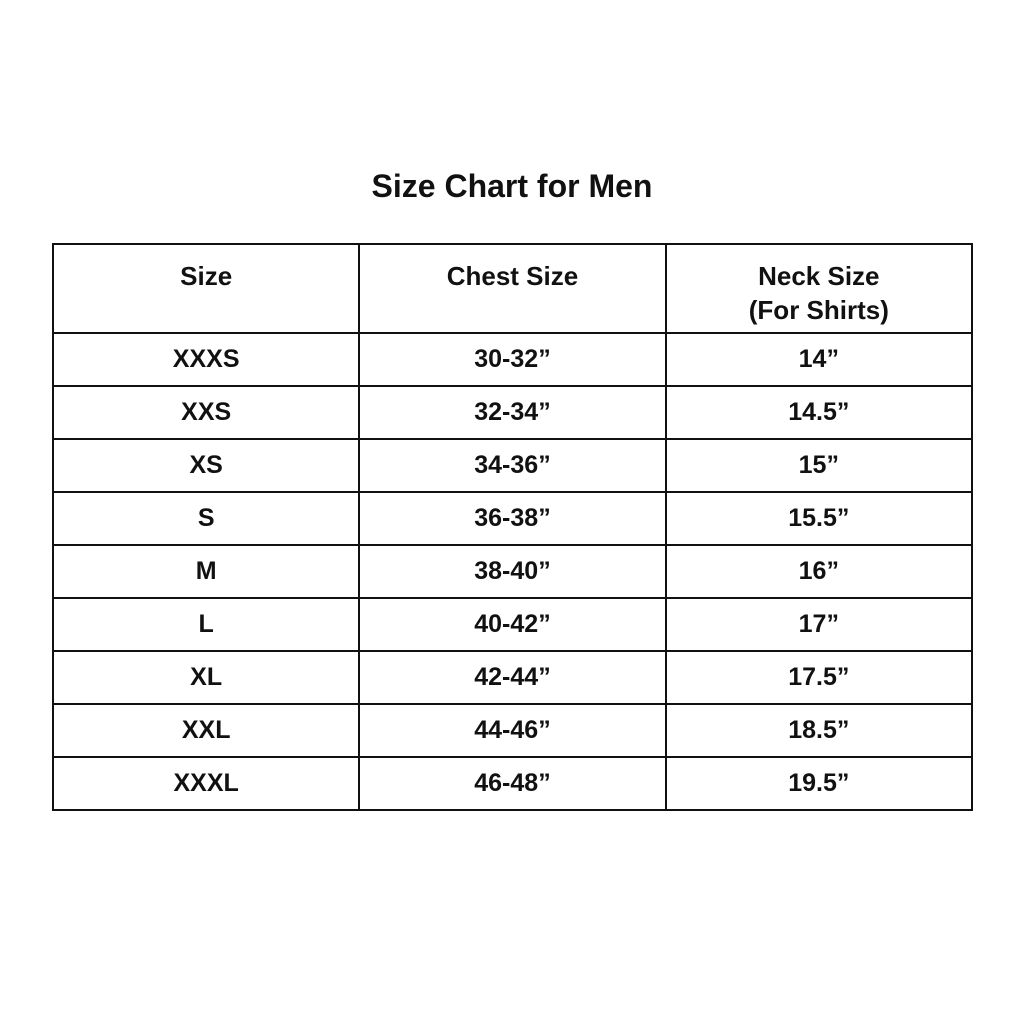 This screenshot has width=1024, height=1024. I want to click on size-cell: M, so click(206, 571).